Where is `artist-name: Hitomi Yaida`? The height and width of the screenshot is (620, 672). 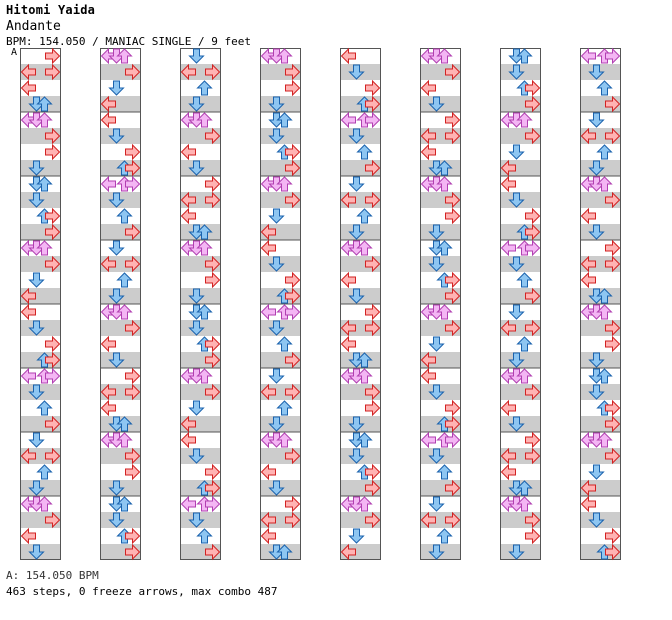
artist-name: Hitomi Yaida is located at coordinates (51, 10).